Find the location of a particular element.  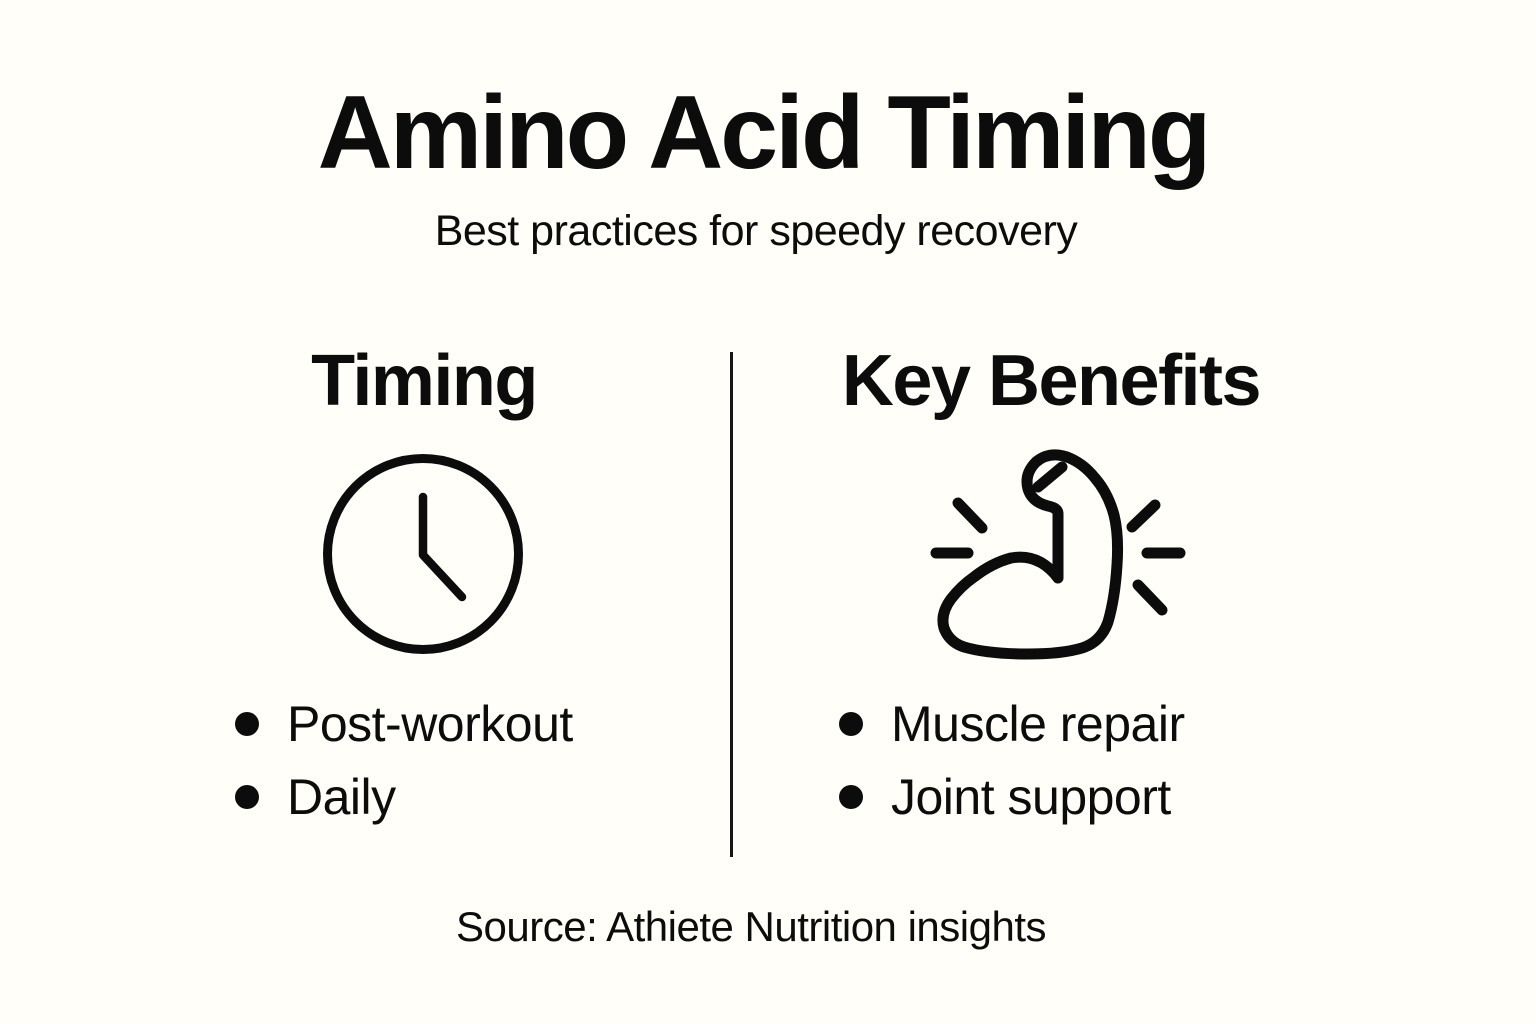

timing-list: Post-workout Daily is located at coordinates (404, 760).